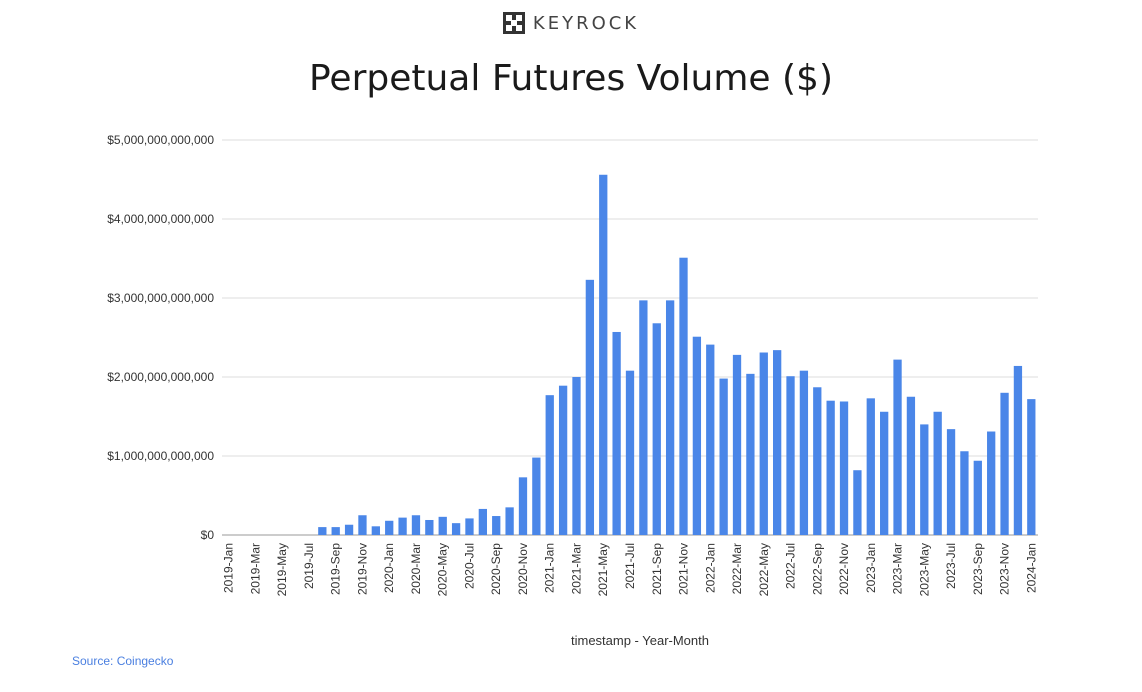 Image resolution: width=1142 pixels, height=692 pixels. I want to click on brand-name: KEYROCK, so click(586, 23).